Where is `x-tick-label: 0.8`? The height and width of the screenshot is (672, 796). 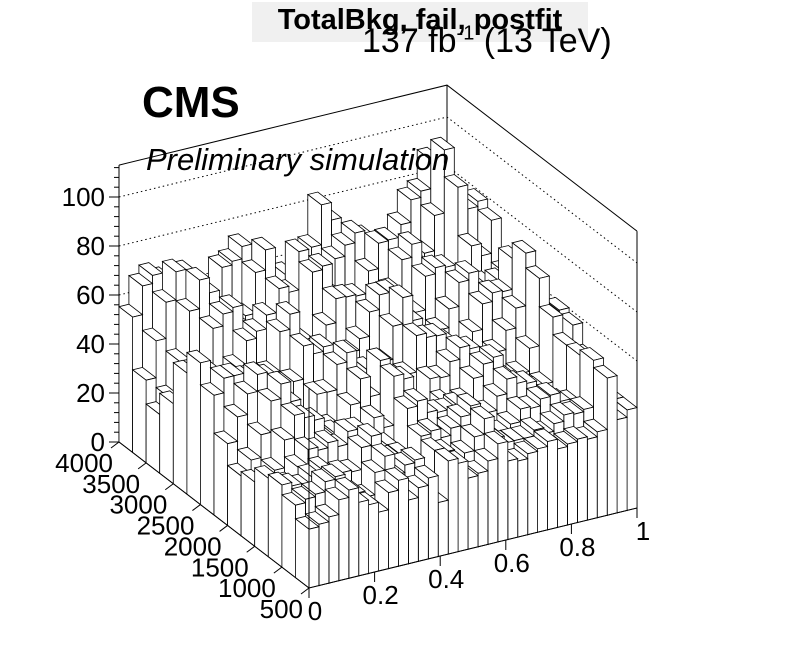
x-tick-label: 0.8 is located at coordinates (577, 547).